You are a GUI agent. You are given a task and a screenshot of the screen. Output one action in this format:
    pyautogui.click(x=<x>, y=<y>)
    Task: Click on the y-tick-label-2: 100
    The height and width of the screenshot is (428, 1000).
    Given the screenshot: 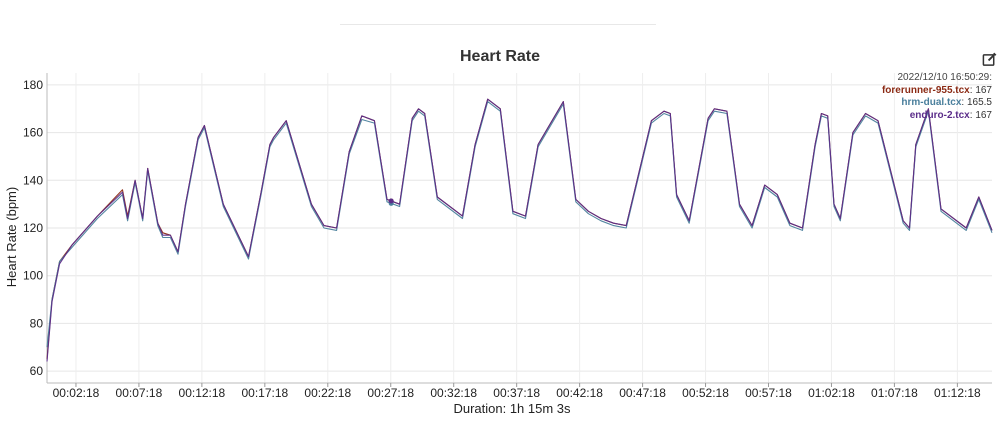 What is the action you would take?
    pyautogui.click(x=33, y=276)
    